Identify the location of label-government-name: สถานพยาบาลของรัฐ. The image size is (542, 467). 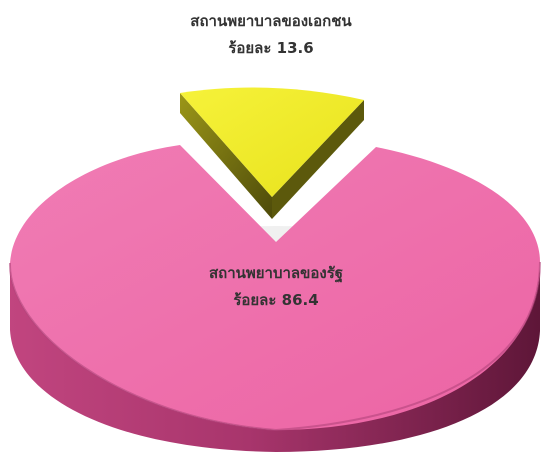
(276, 273).